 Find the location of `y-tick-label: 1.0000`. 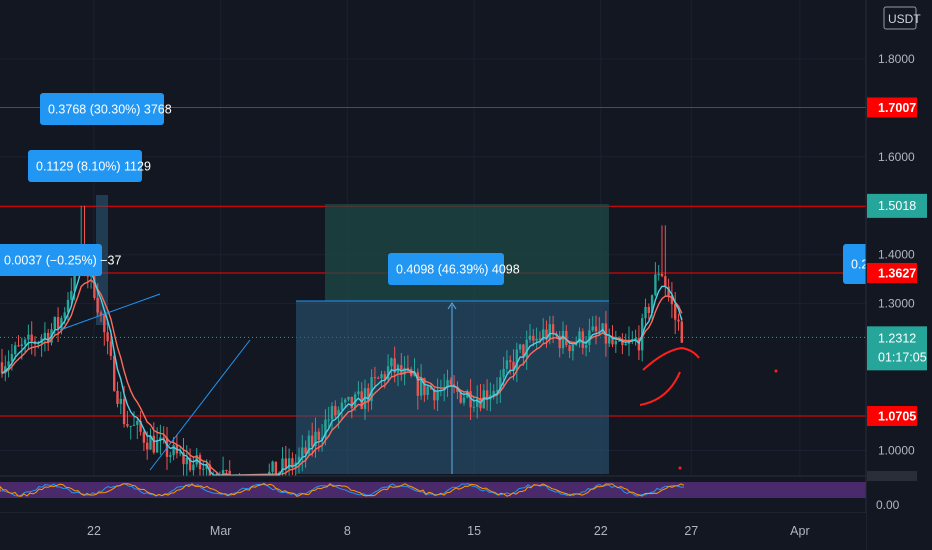

y-tick-label: 1.0000 is located at coordinates (896, 451).